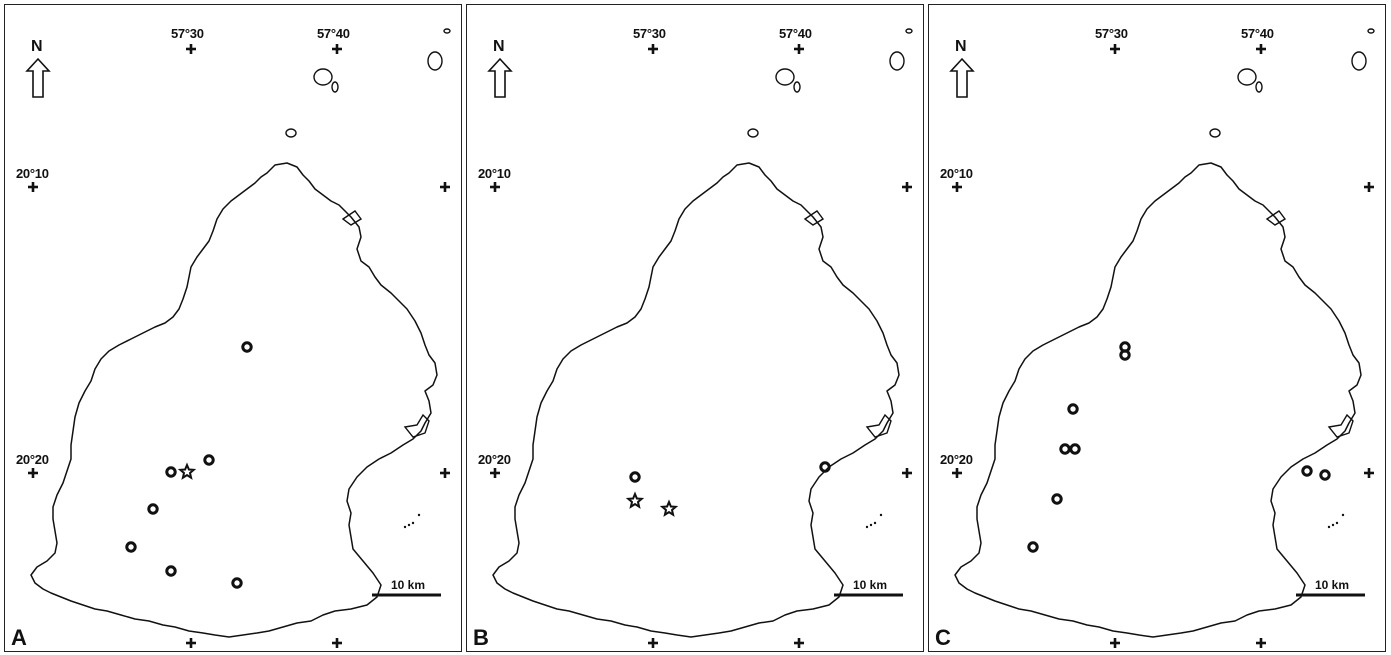 This screenshot has width=1391, height=655. Describe the element at coordinates (19, 637) in the screenshot. I see `panel-label-a: A` at that location.